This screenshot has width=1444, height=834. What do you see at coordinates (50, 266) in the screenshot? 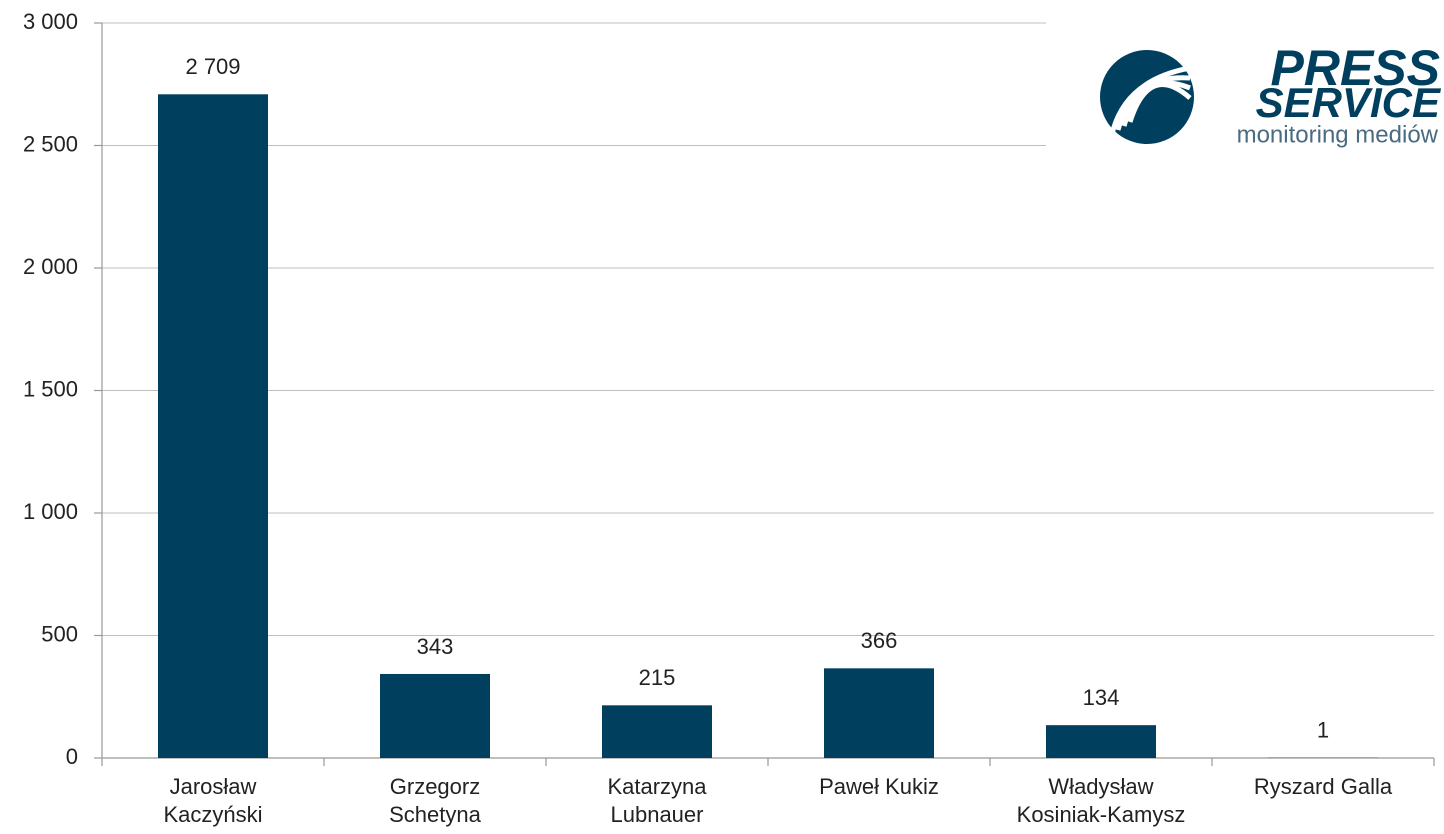
I see `y-tick-label: 2 000` at bounding box center [50, 266].